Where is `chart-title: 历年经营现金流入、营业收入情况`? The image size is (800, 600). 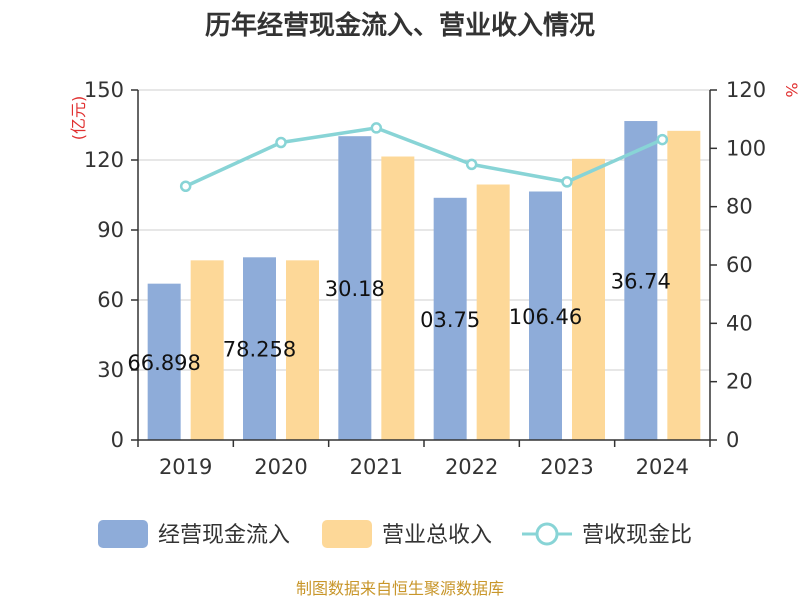 chart-title: 历年经营现金流入、营业收入情况 is located at coordinates (400, 25).